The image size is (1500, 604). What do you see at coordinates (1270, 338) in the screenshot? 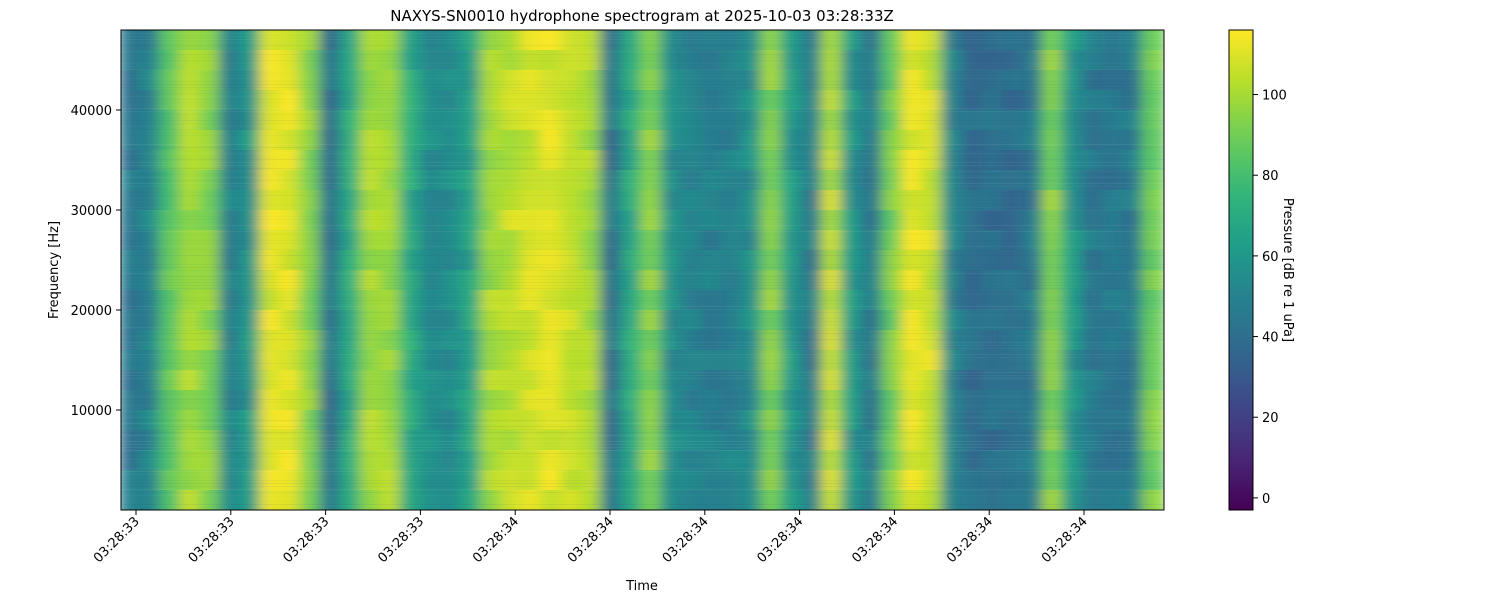
I see `colorbar-tick-label: 40` at bounding box center [1270, 338].